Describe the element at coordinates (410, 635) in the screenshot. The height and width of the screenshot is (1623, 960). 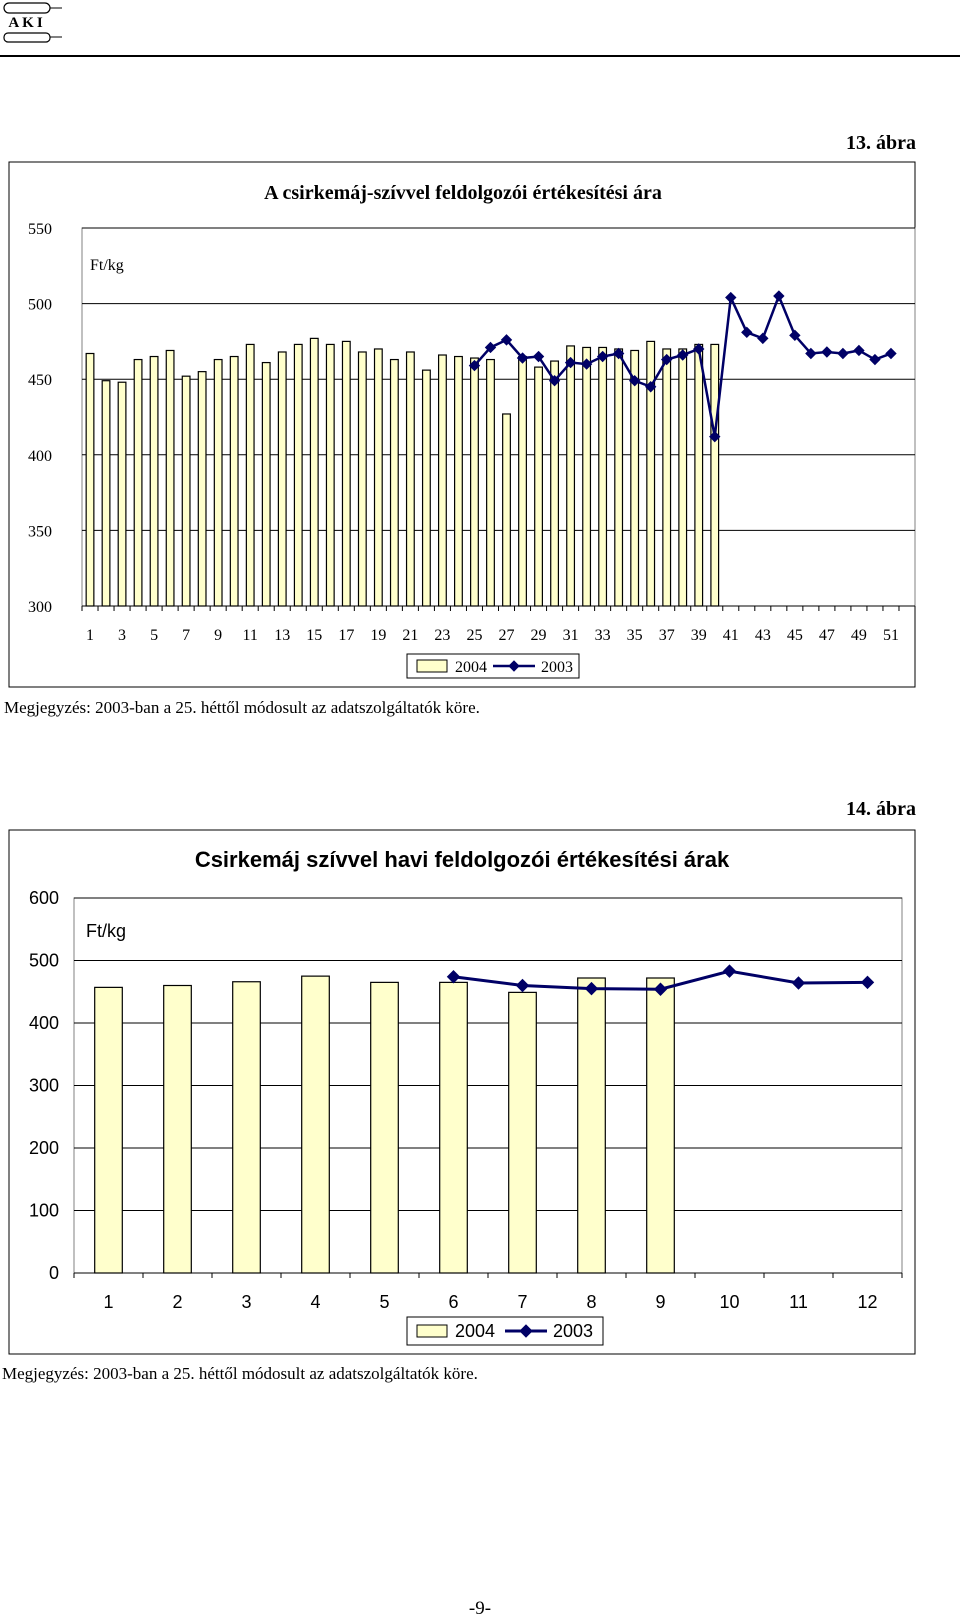
I see `x-tick-label: 21` at that location.